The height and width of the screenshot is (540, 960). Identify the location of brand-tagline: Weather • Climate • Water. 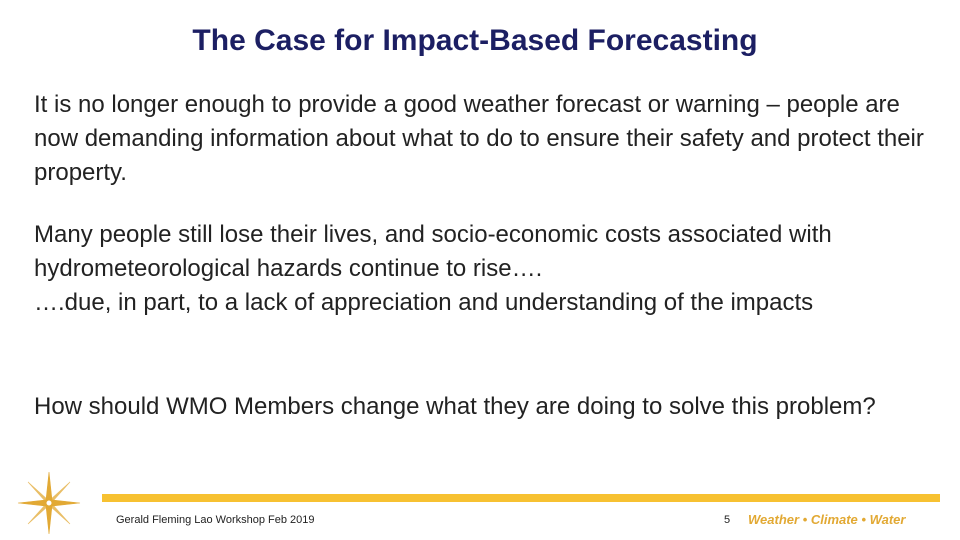
(827, 519).